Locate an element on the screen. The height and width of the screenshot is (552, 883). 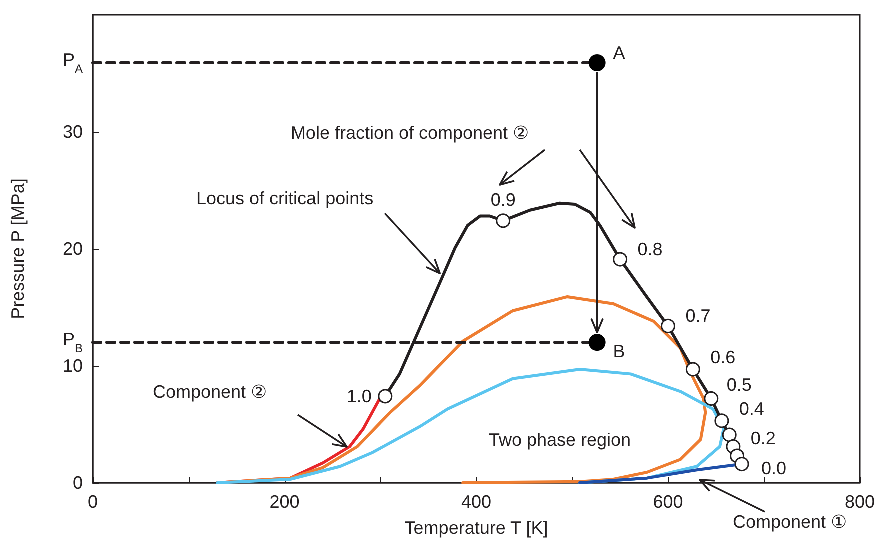
annotation: 0.6 is located at coordinates (723, 358).